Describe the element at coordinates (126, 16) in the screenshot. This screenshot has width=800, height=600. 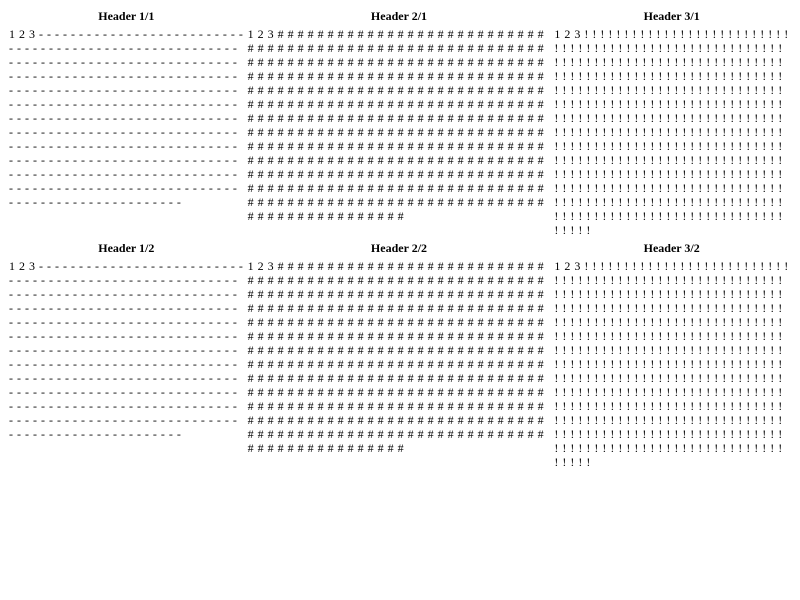
I see `header-1-1: Header 1/1` at that location.